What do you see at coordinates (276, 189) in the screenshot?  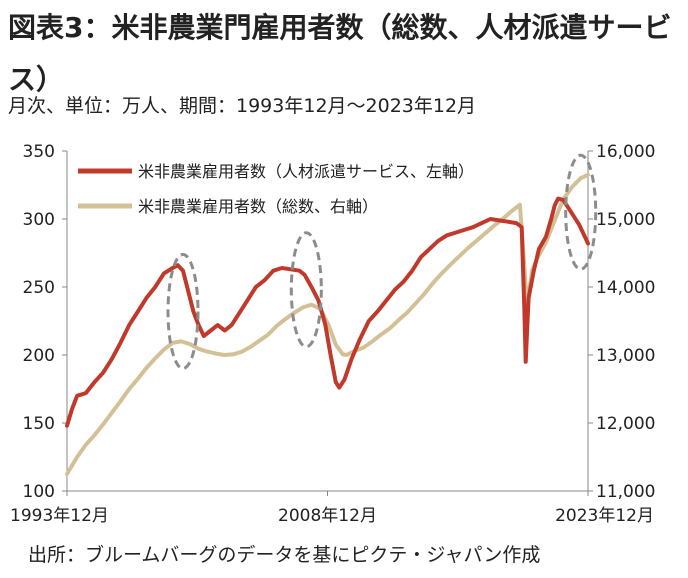 I see `legend: 米非農業雇用者数（人材派遣サービス、左軸） 米非農業雇用者数（総数、右軸）` at bounding box center [276, 189].